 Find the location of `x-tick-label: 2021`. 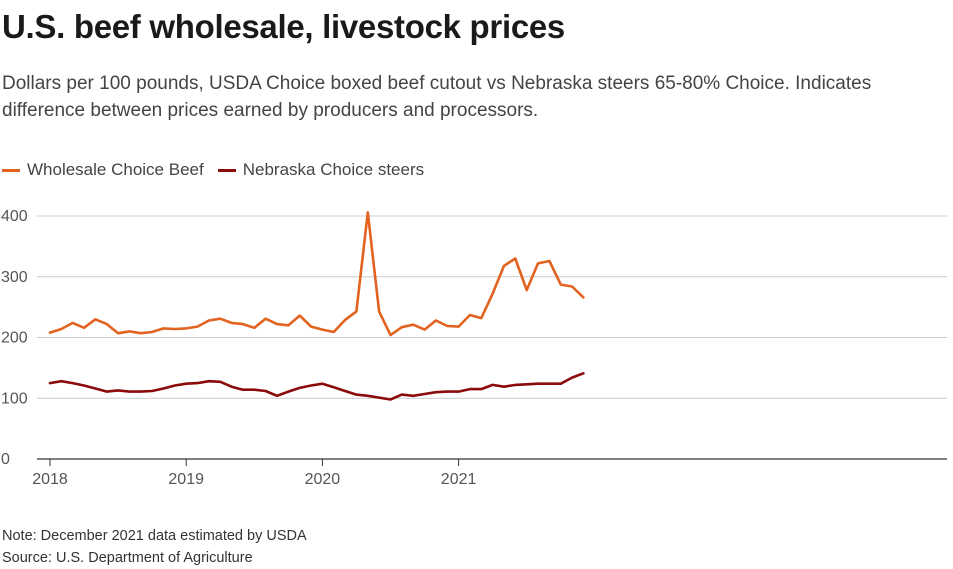

x-tick-label: 2021 is located at coordinates (459, 479).